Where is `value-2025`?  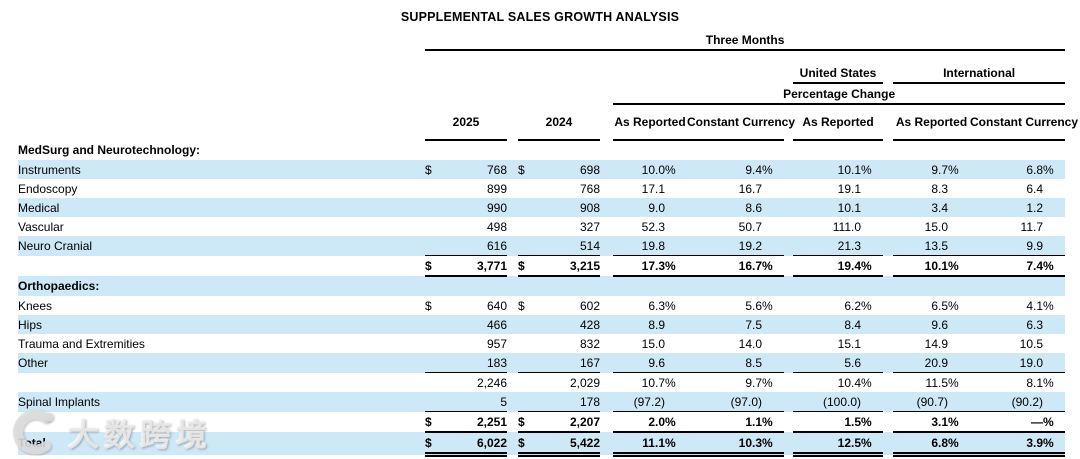 value-2025 is located at coordinates (476, 150).